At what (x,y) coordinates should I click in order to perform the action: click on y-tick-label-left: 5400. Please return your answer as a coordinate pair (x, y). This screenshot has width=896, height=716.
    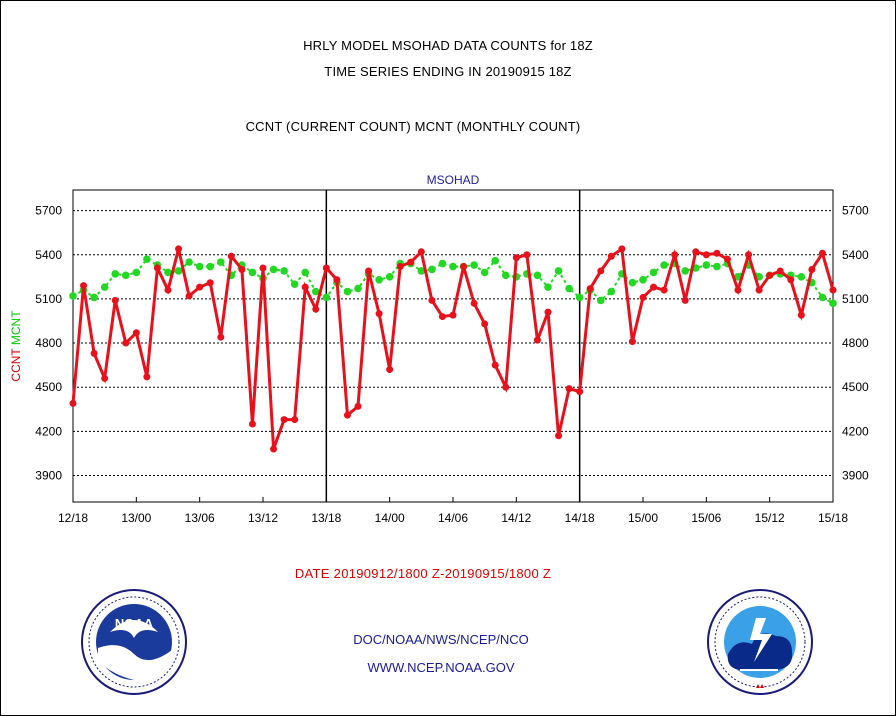
    Looking at the image, I should click on (48, 255).